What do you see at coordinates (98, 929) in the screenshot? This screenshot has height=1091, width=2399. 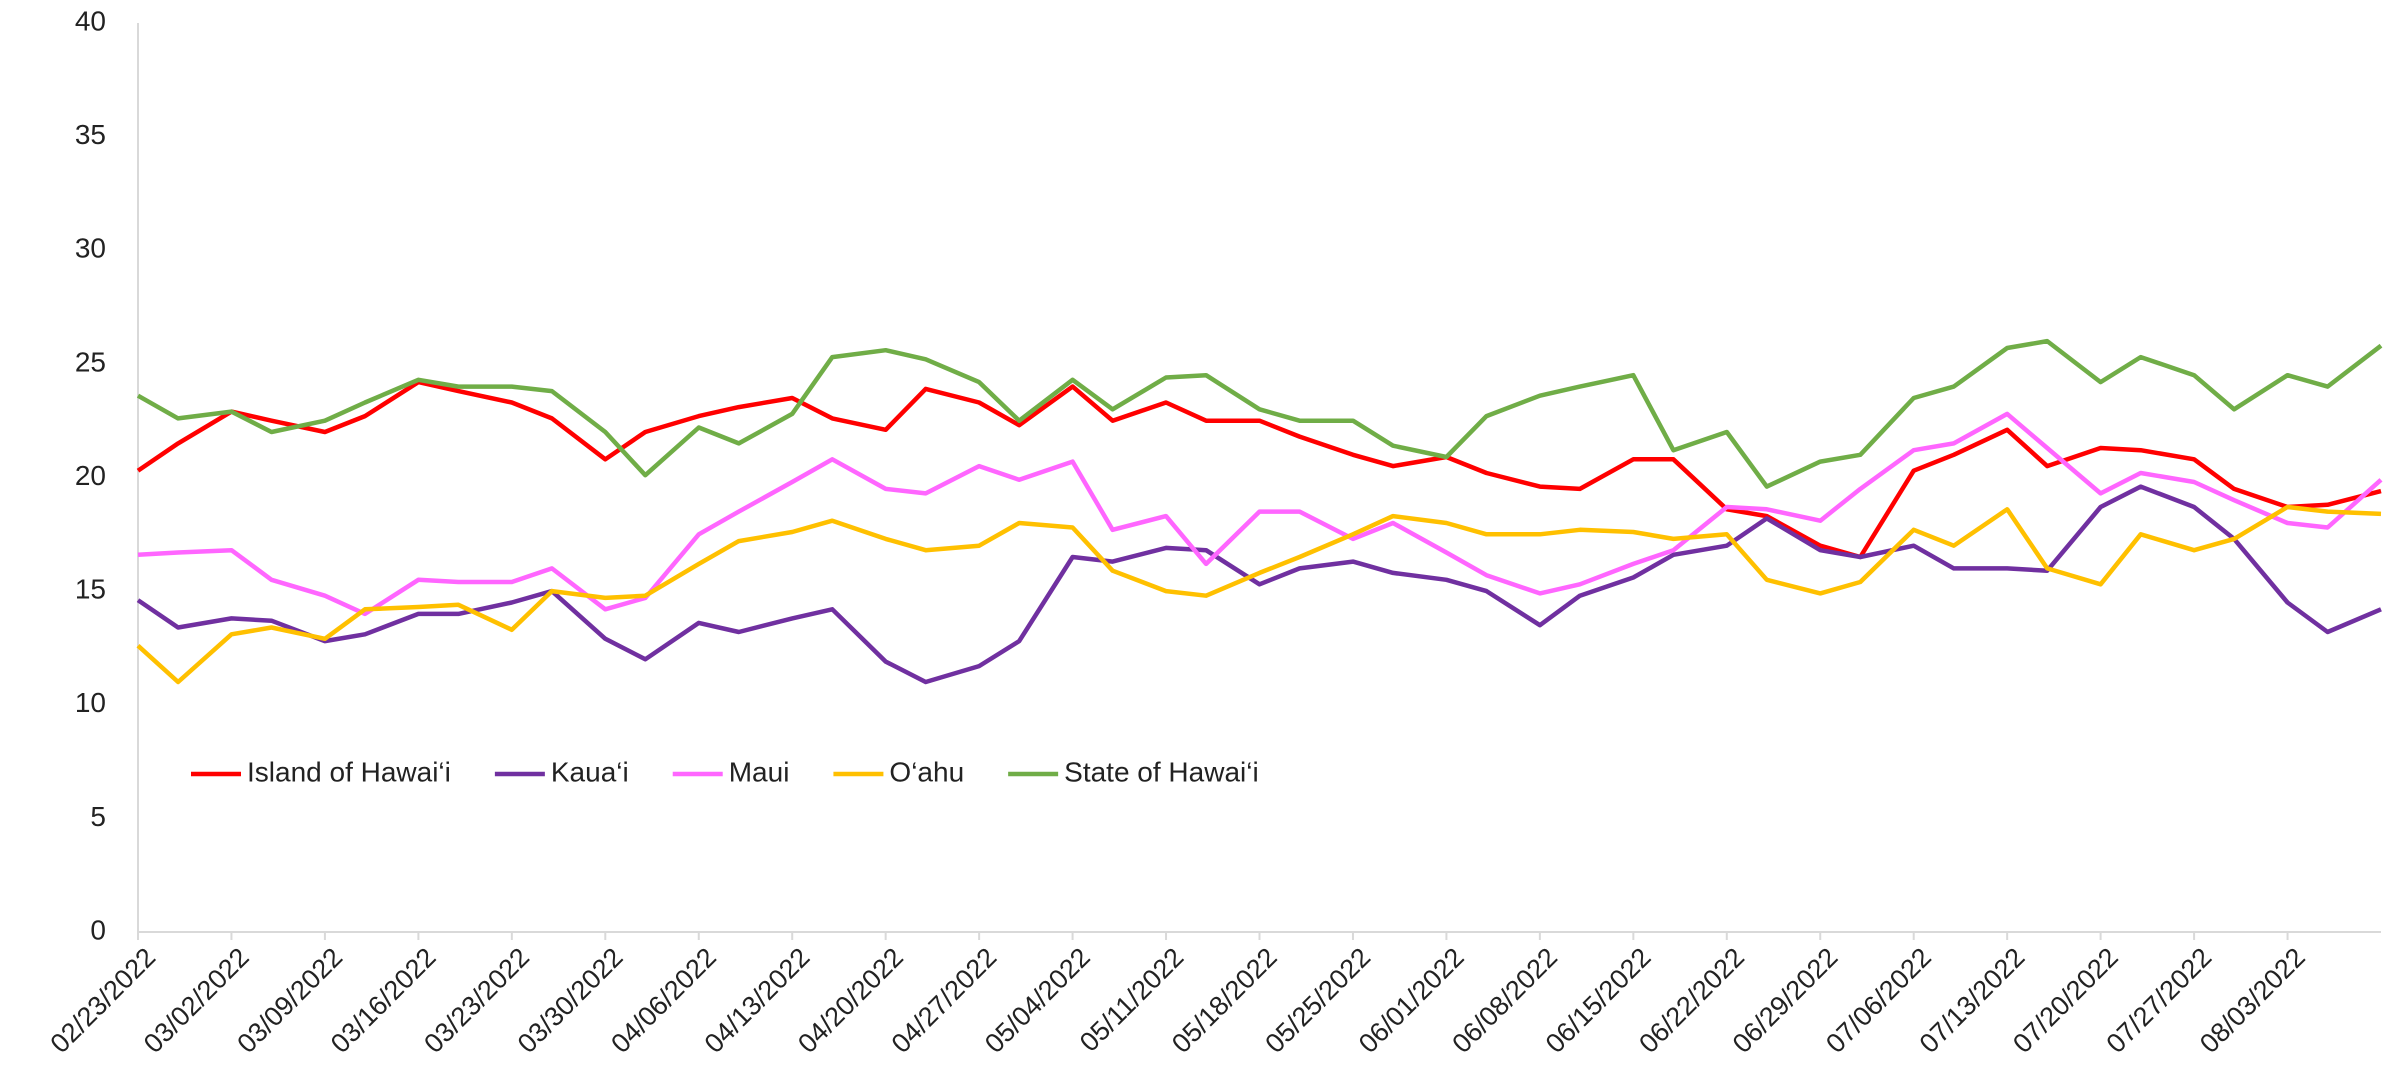 I see `y-tick-label: 0` at bounding box center [98, 929].